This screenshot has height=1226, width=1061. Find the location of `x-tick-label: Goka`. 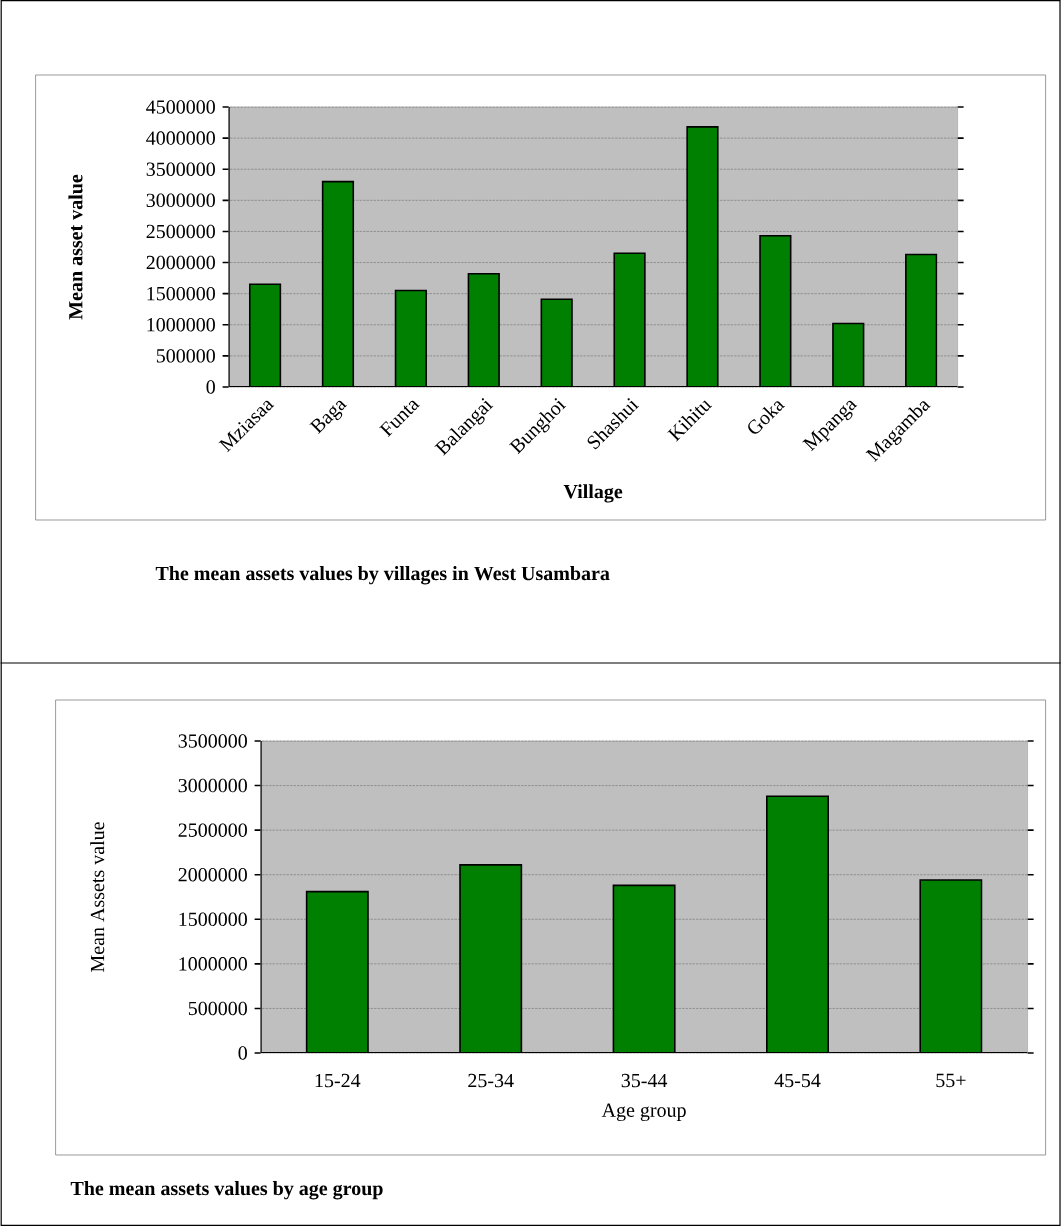

x-tick-label: Goka is located at coordinates (766, 417).